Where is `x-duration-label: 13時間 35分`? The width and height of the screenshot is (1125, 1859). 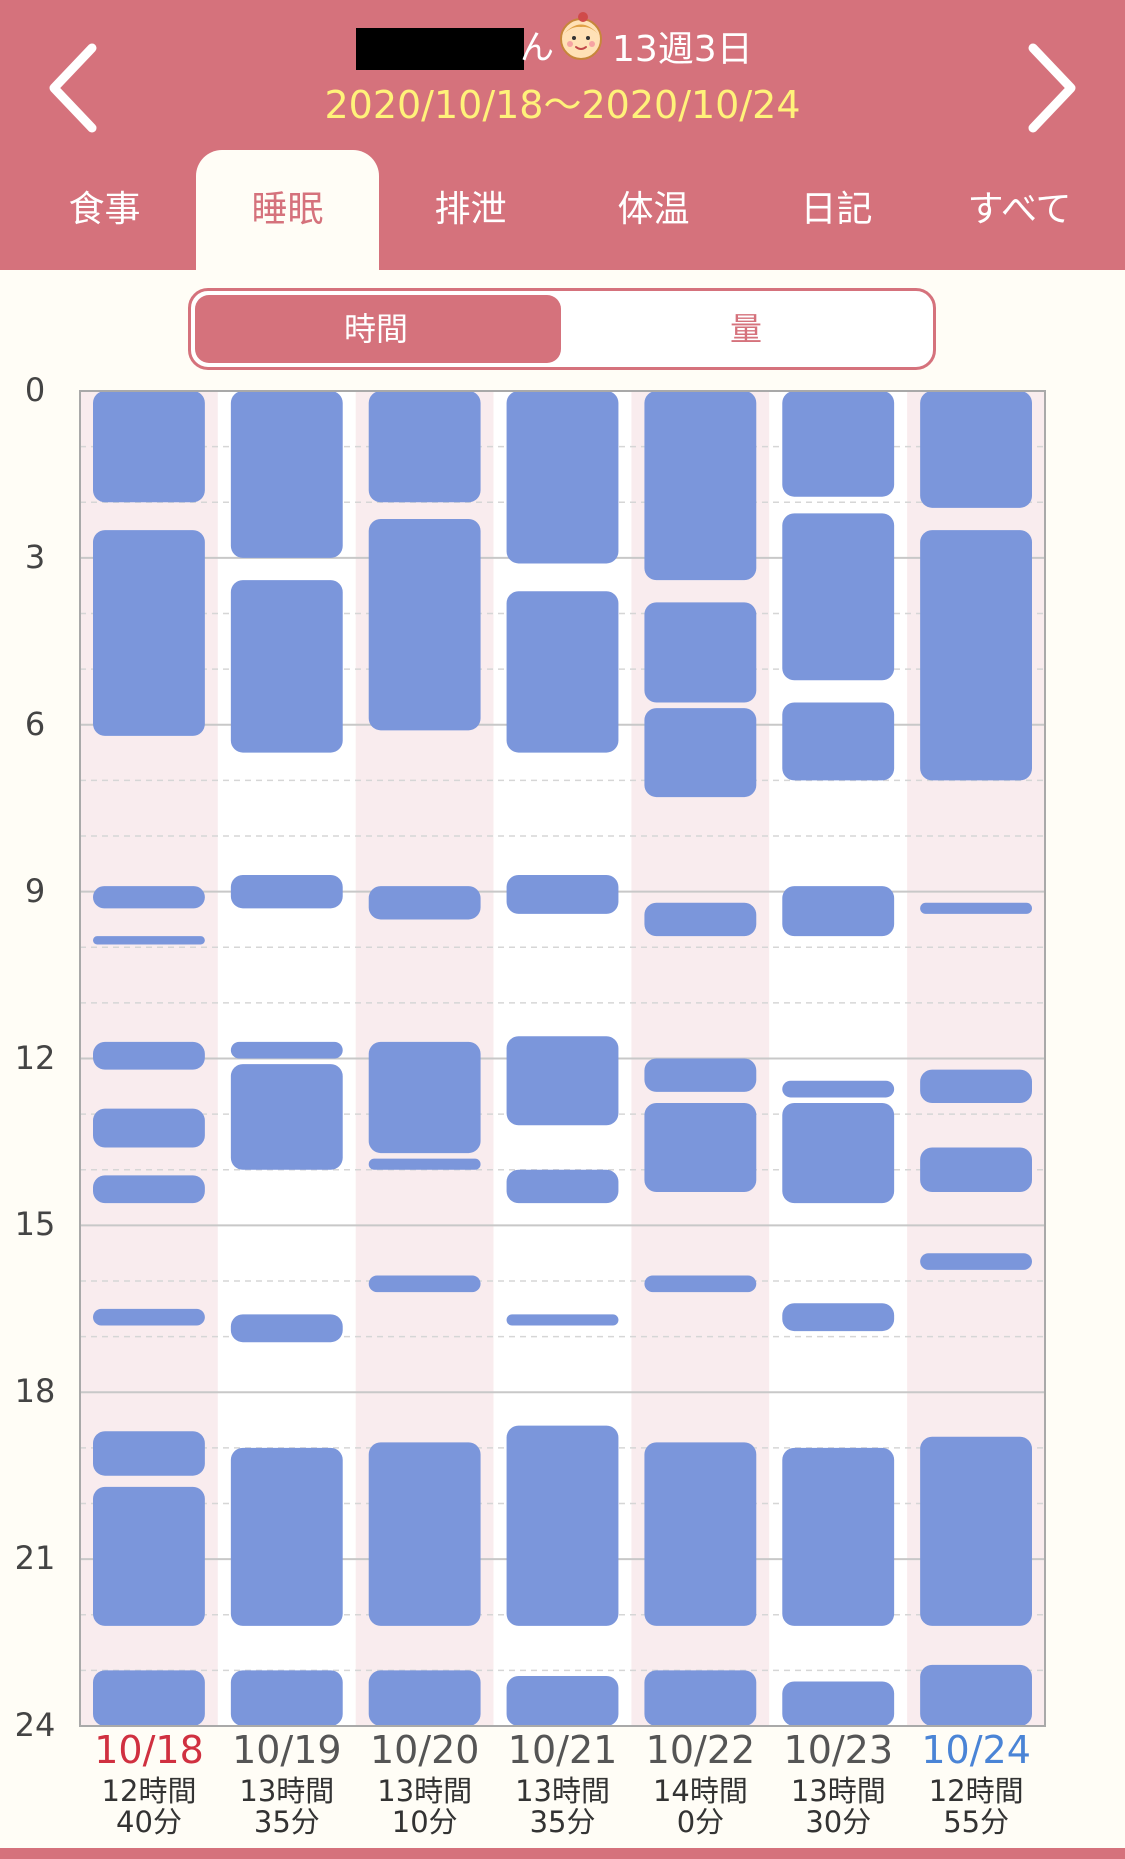 x-duration-label: 13時間 35分 is located at coordinates (287, 1807).